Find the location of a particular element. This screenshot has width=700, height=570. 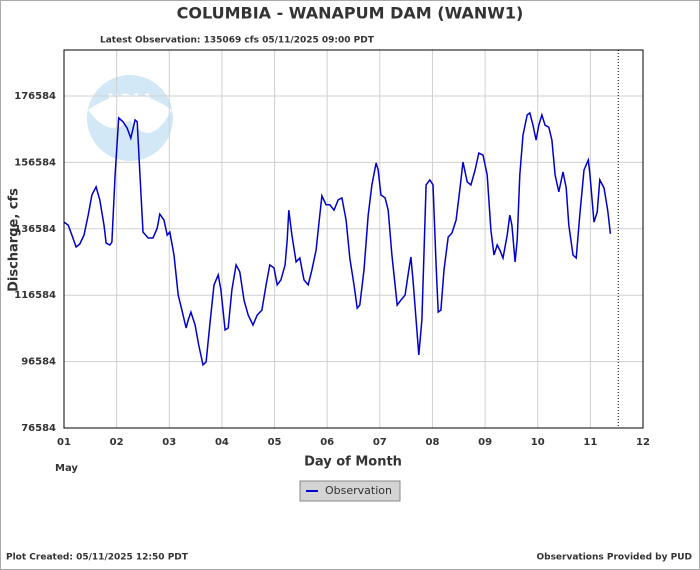

x-tick-label: 01 is located at coordinates (64, 442).